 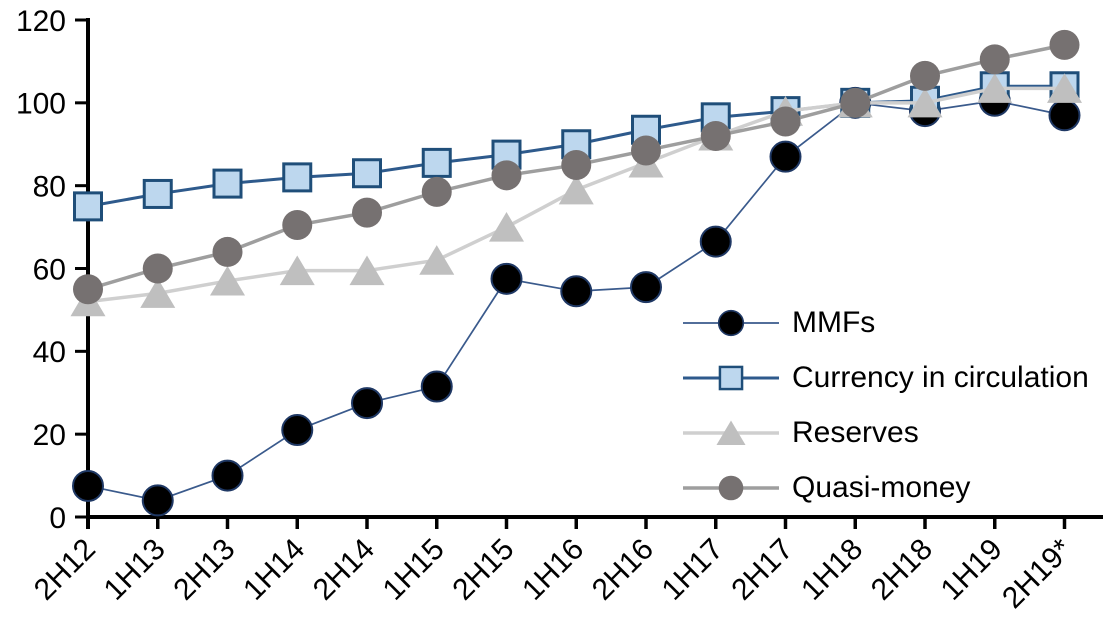 I want to click on y-tick-label: 60, so click(x=49, y=269).